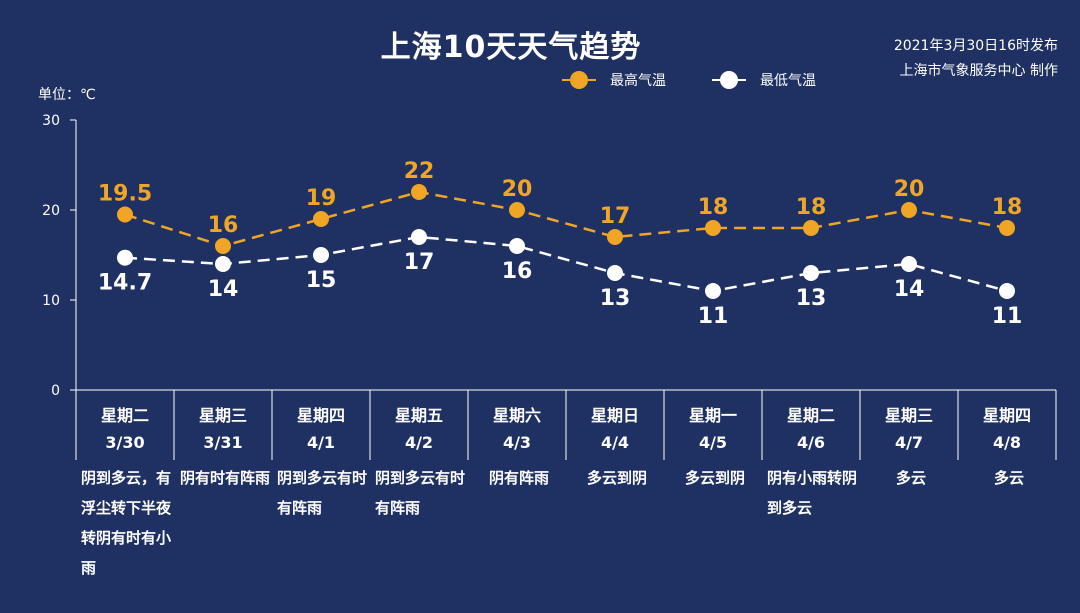 The width and height of the screenshot is (1080, 613). I want to click on day-header: 星期一 4/5, so click(713, 426).